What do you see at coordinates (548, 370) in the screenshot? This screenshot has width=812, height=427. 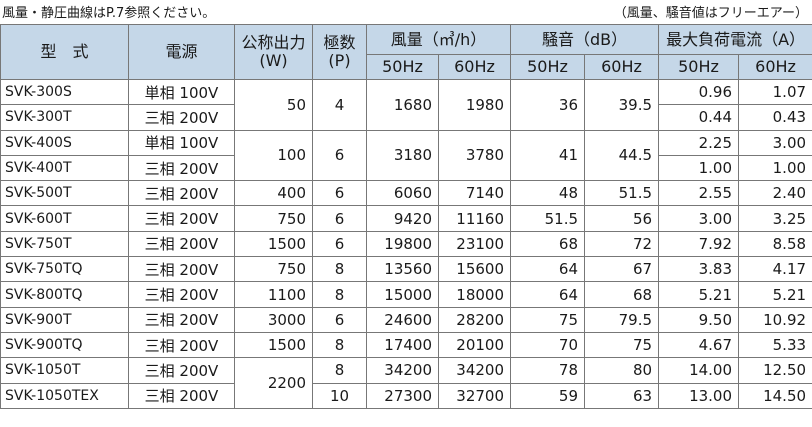 I see `cell-noise-50: 78` at bounding box center [548, 370].